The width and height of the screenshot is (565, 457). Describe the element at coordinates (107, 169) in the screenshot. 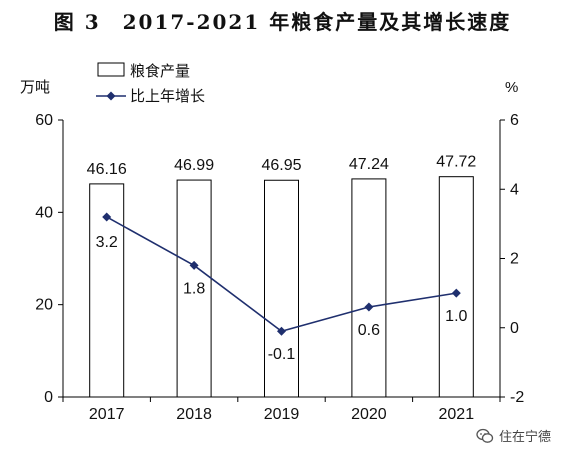

I see `bar-value-label: 46.16` at that location.